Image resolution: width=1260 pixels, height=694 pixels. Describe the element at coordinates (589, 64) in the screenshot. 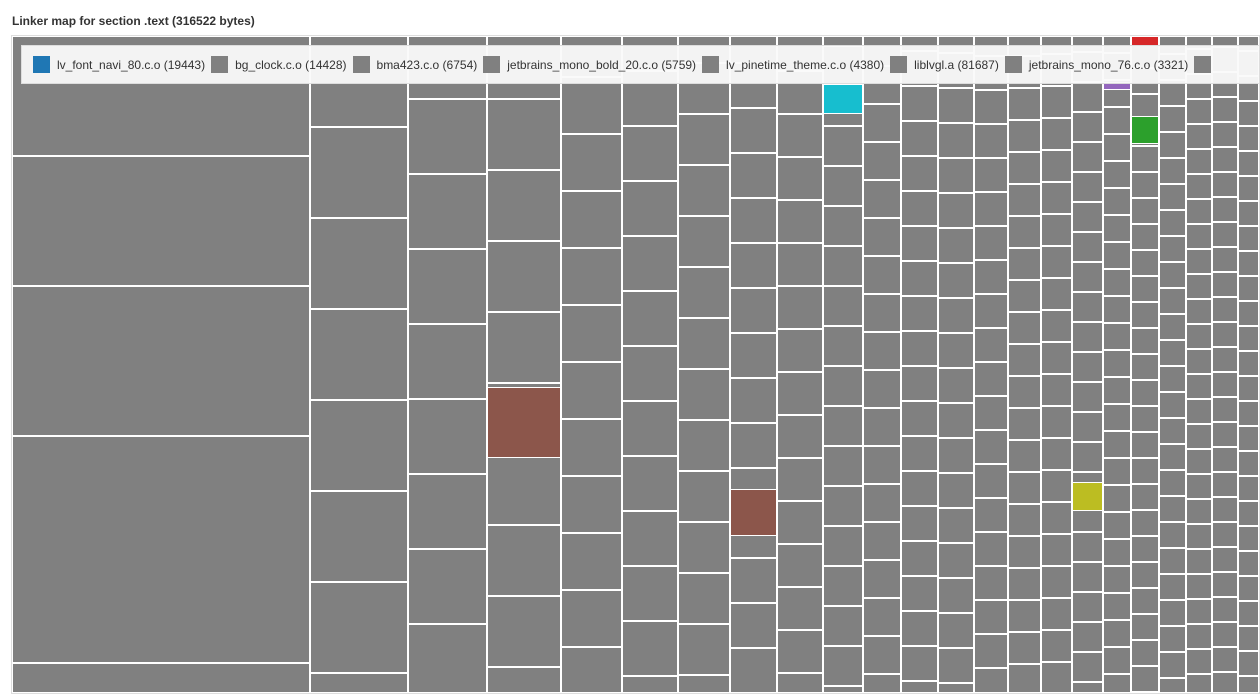

I see `legend-item: jetbrains_mono_bold_20.c.o (5759)` at that location.